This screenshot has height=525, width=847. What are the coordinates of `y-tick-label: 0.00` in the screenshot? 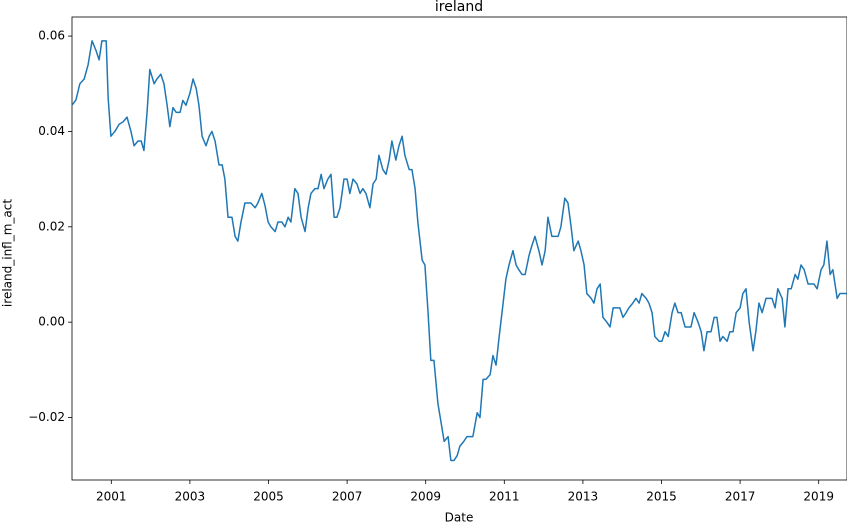 It's located at (51, 322).